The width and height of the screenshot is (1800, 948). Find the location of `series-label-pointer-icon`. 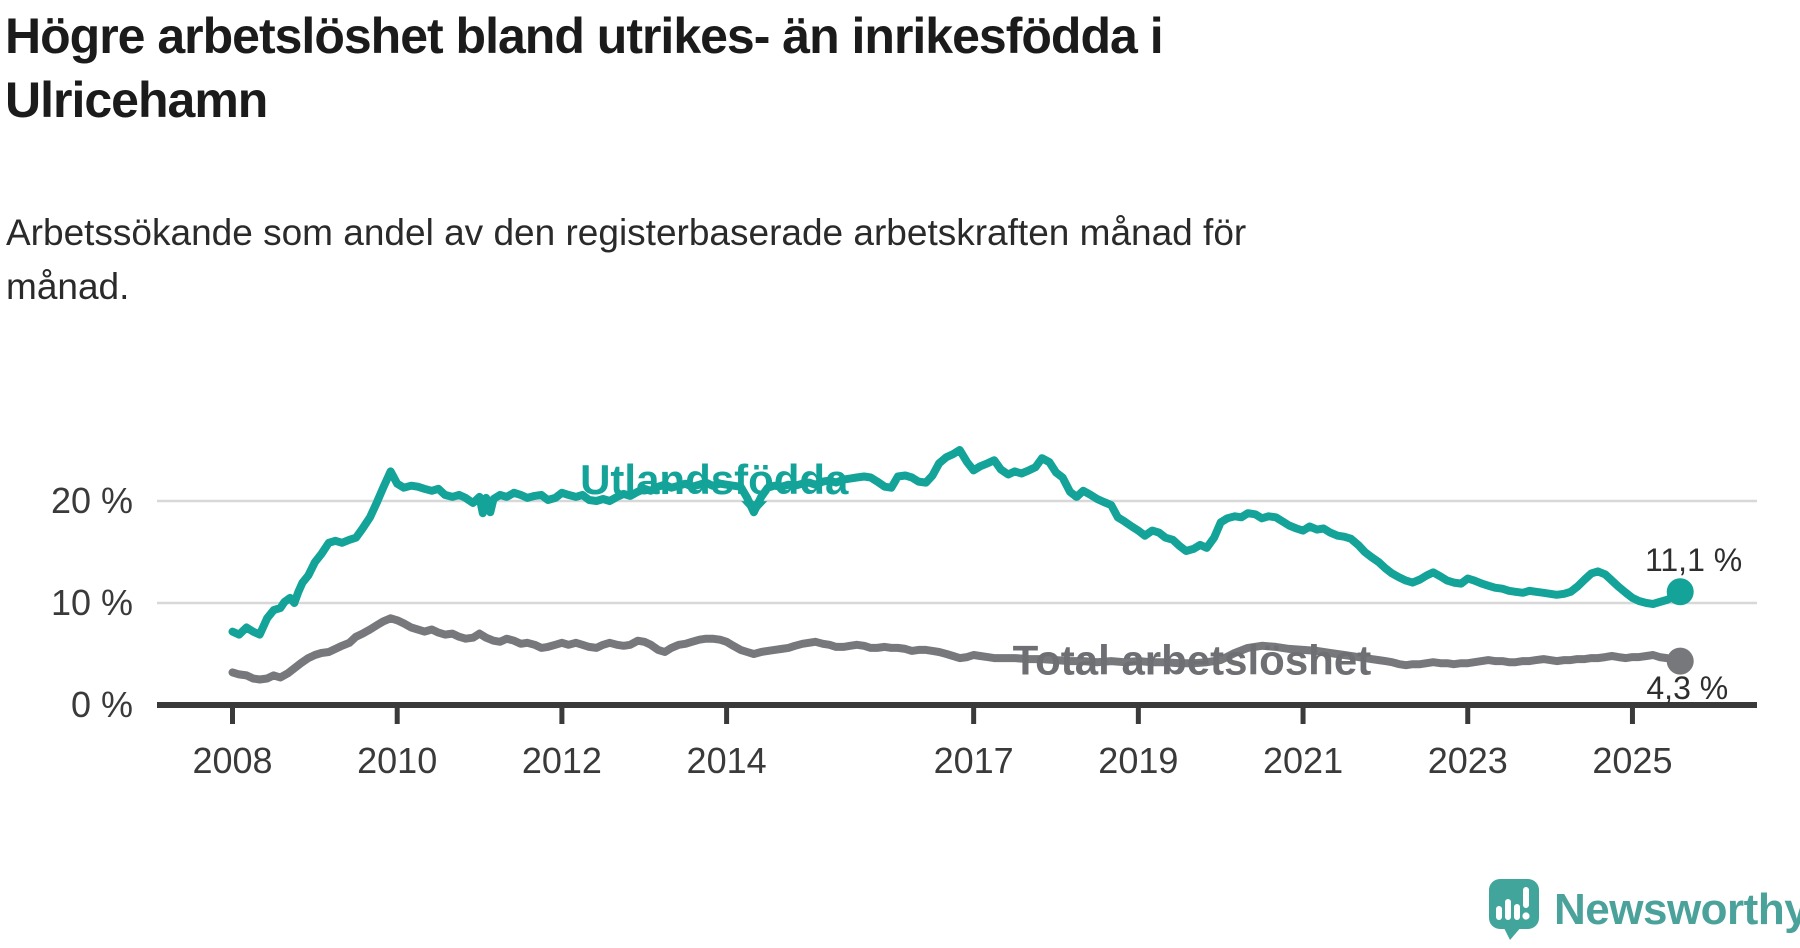

series-label-pointer-icon is located at coordinates (754, 508).